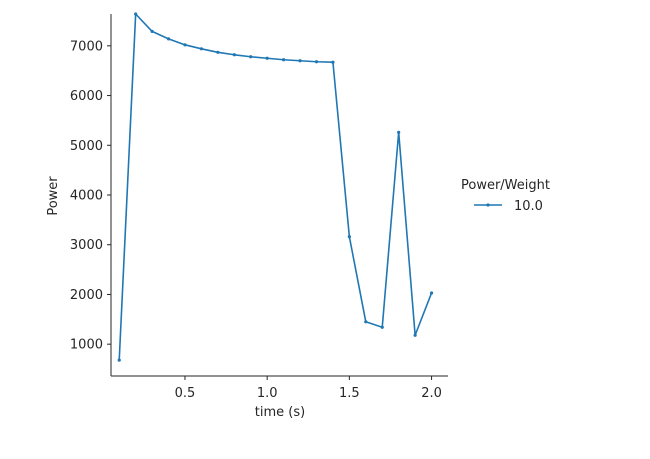  Describe the element at coordinates (53, 196) in the screenshot. I see `y-axis-label: Power` at that location.